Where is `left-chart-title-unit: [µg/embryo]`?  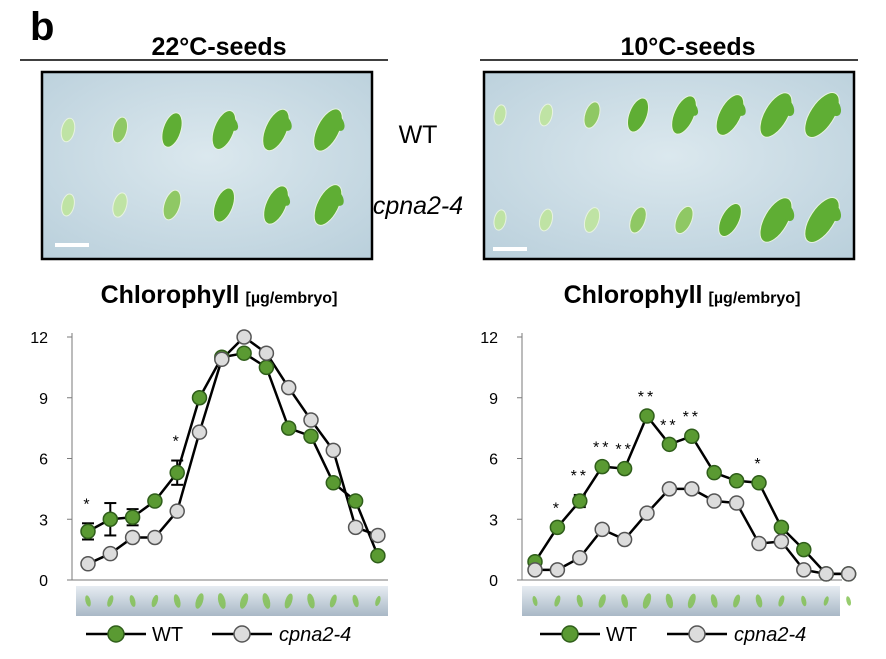 left-chart-title-unit: [µg/embryo] is located at coordinates (292, 298).